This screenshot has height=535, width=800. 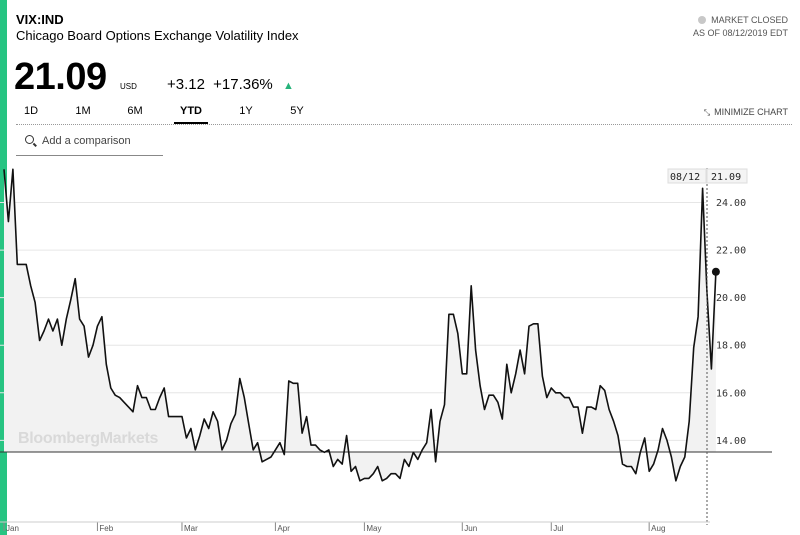 I want to click on minimize-chart-button: ⤡ MINIMIZE CHART, so click(x=746, y=112).